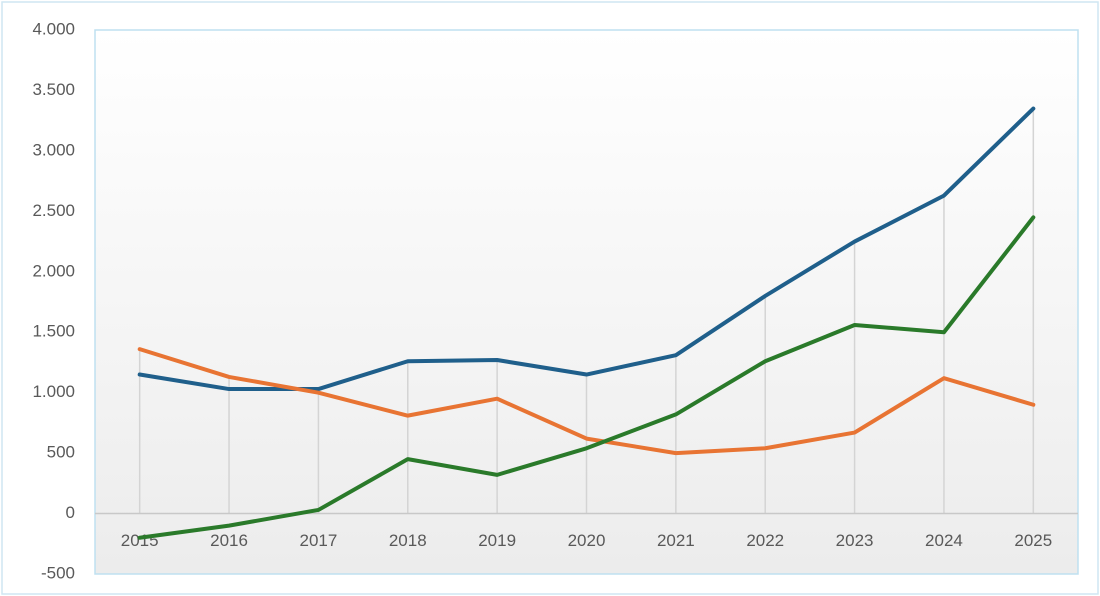 The image size is (1100, 596). I want to click on y-tick-label: 3.500, so click(53, 89).